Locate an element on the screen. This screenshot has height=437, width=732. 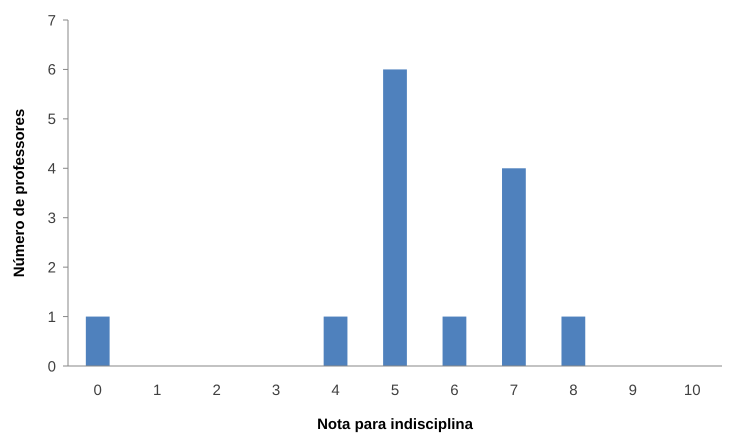
x-tick-label: 9 is located at coordinates (632, 390).